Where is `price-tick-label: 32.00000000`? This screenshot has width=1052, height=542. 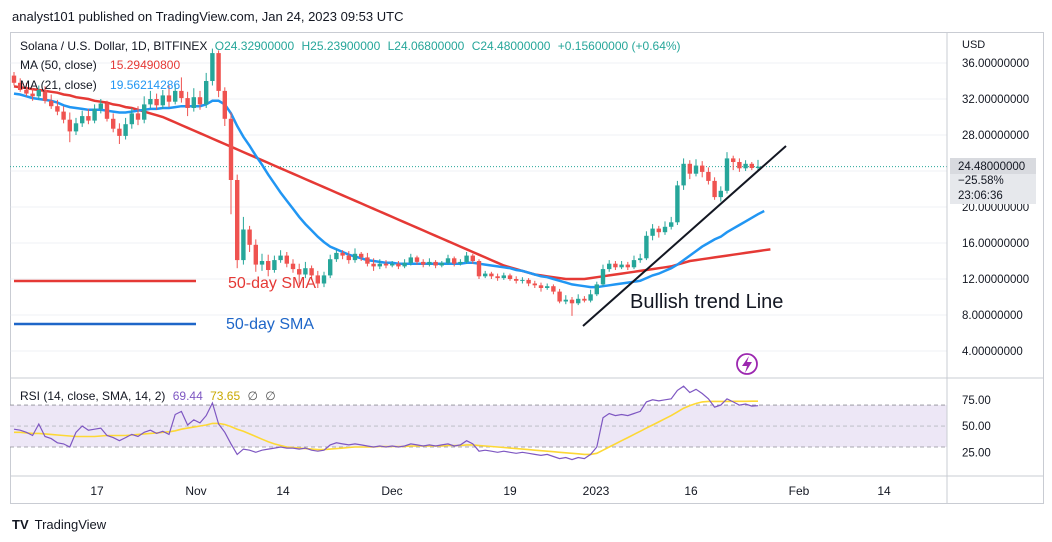
price-tick-label: 32.00000000 is located at coordinates (995, 100).